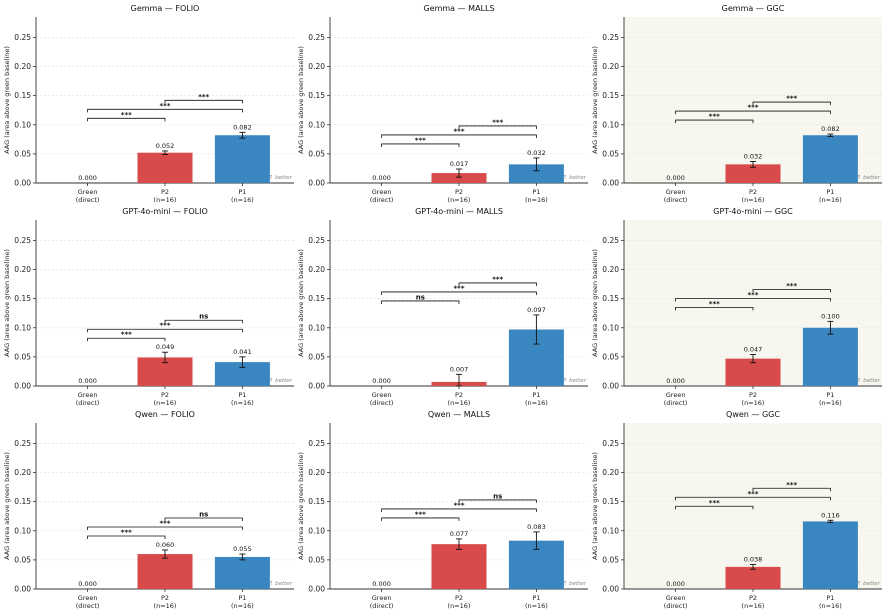  What do you see at coordinates (165, 414) in the screenshot?
I see `subplot-title: Qwen — FOLIO` at bounding box center [165, 414].